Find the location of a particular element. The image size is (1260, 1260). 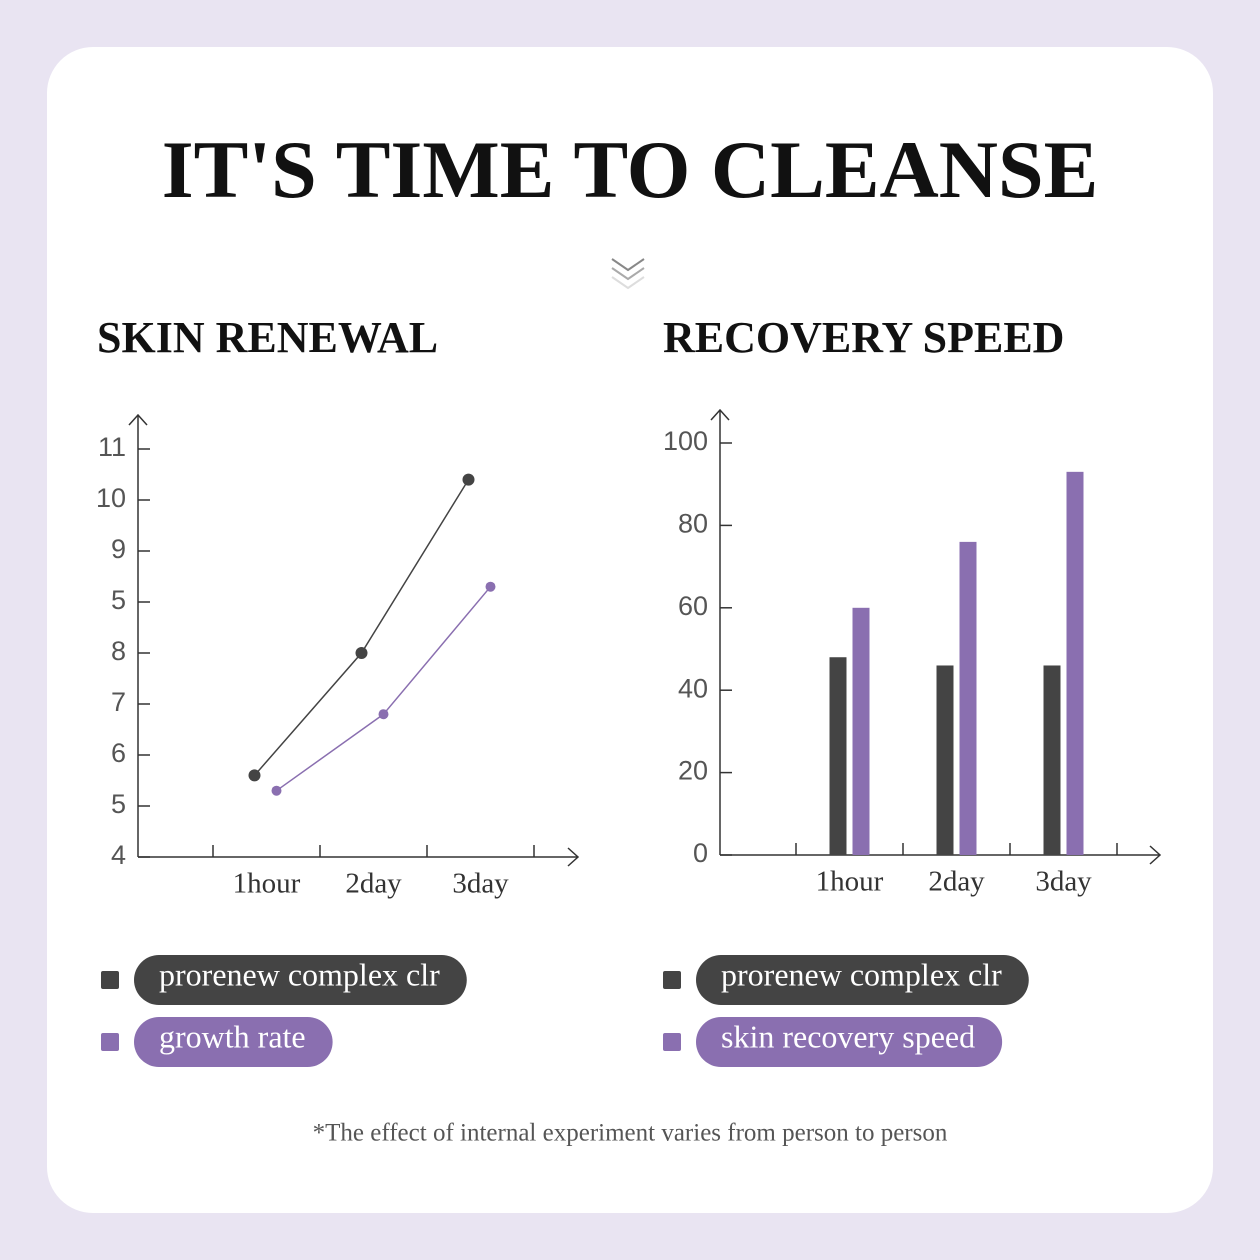

y-tick-label: 4 is located at coordinates (118, 855).